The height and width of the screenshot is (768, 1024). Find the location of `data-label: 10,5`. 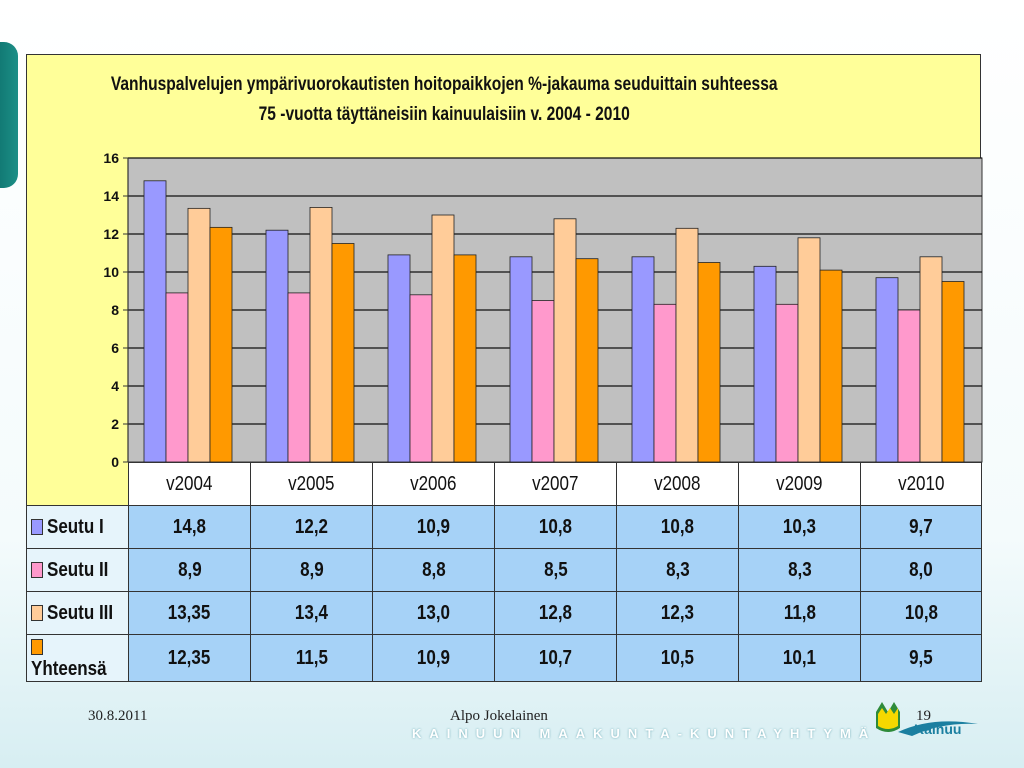

data-label: 10,5 is located at coordinates (677, 658).